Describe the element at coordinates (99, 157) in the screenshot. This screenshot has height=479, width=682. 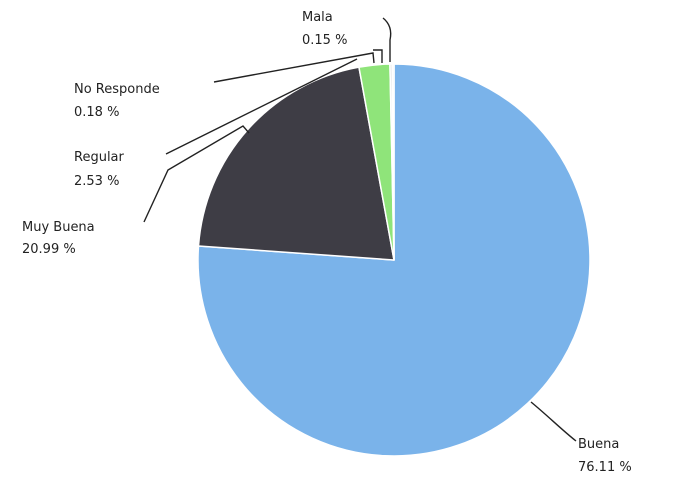
I see `slice-label-regular: Regular` at that location.